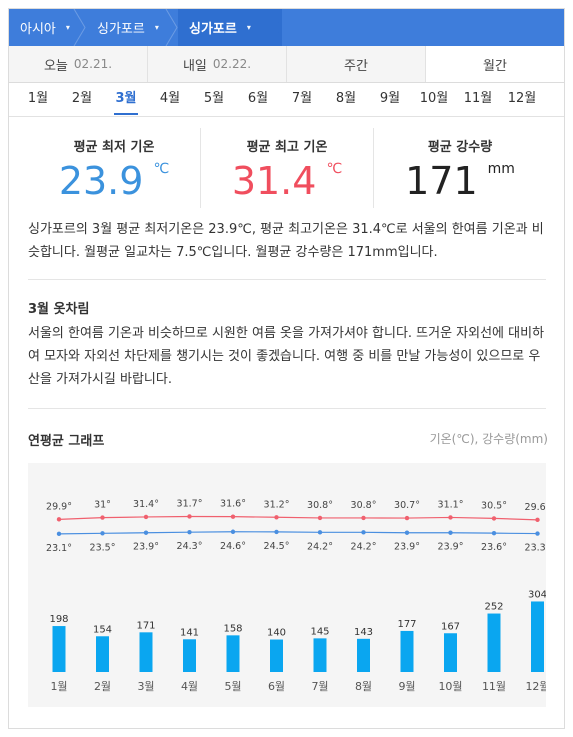  What do you see at coordinates (132, 27) in the screenshot?
I see `breadcrumb-country: 싱가포르 ▾` at bounding box center [132, 27].